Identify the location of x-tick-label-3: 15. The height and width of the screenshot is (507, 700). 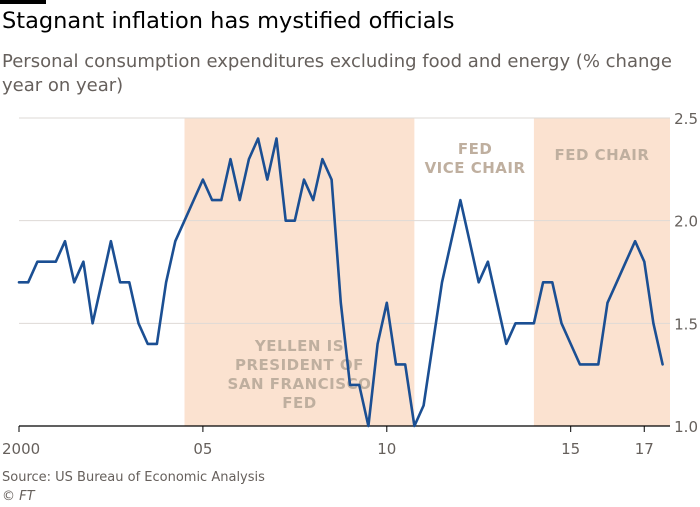
(570, 449).